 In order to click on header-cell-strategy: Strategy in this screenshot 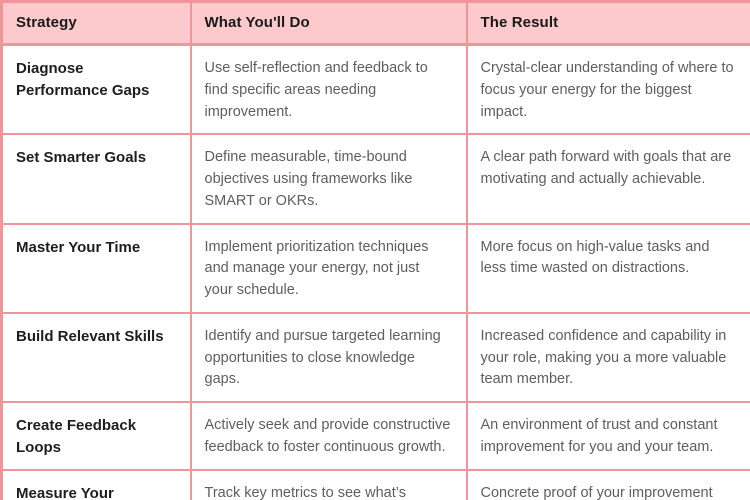, I will do `click(96, 23)`.